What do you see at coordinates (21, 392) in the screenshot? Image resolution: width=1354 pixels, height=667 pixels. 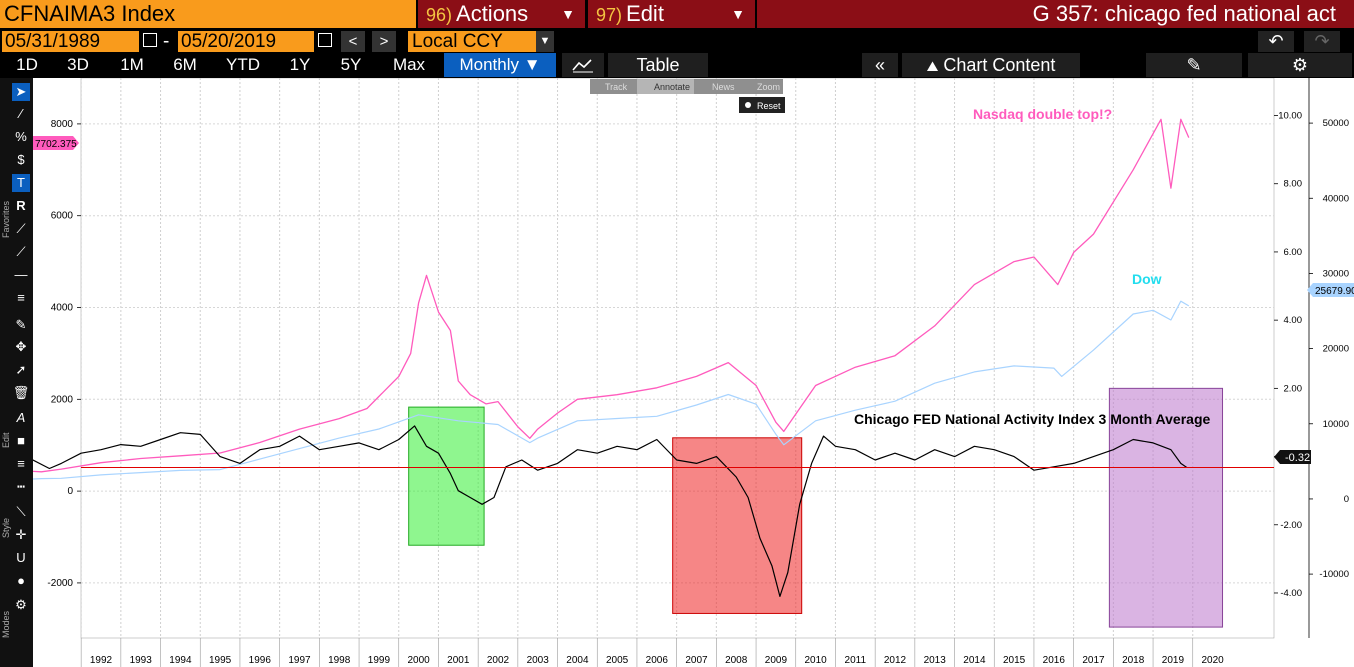 I see `trash-icon: 🗑` at bounding box center [21, 392].